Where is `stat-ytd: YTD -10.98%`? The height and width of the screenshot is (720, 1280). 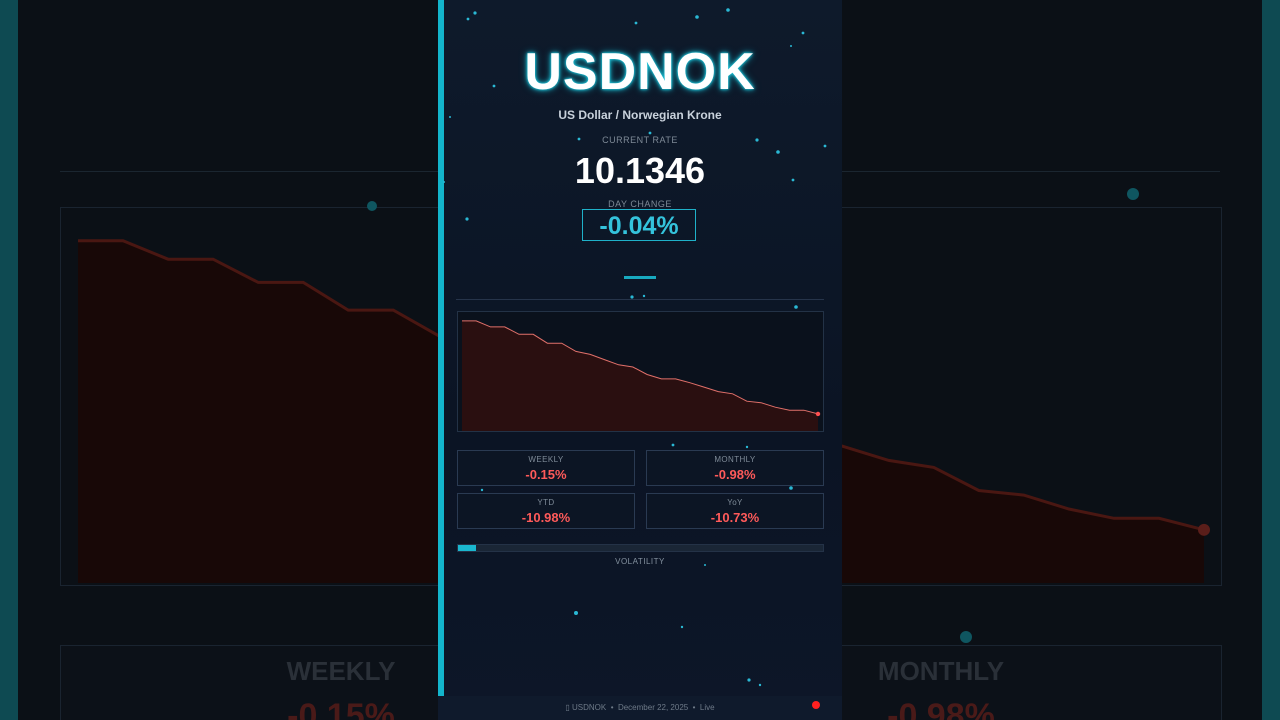 stat-ytd: YTD -10.98% is located at coordinates (546, 511).